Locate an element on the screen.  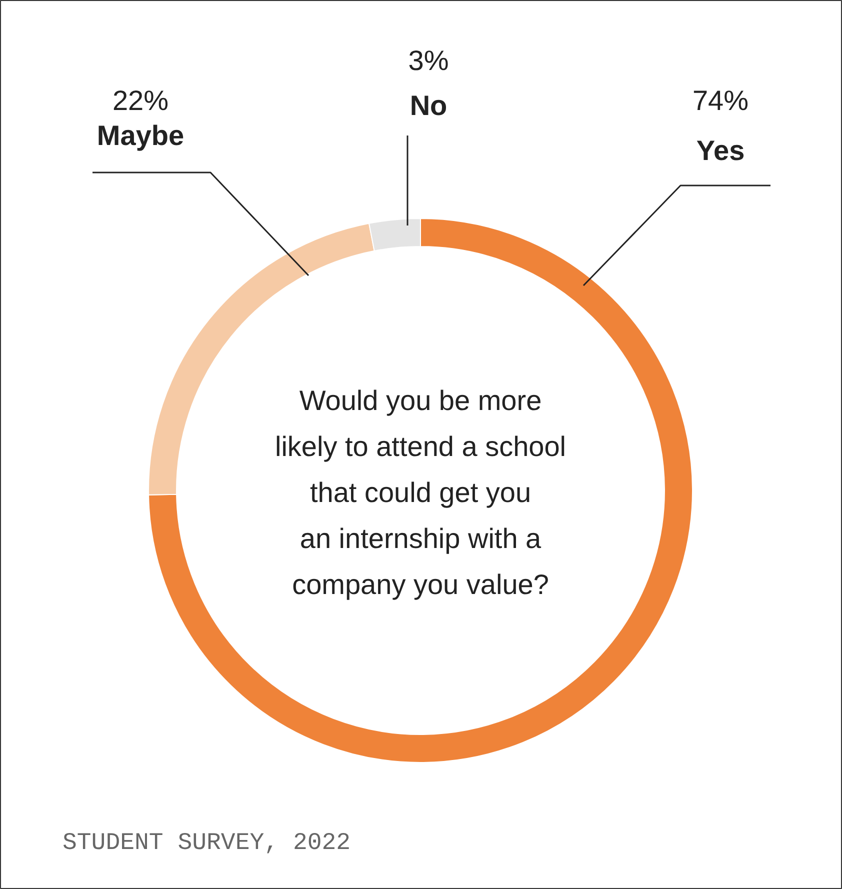
data-label: 22% is located at coordinates (140, 100).